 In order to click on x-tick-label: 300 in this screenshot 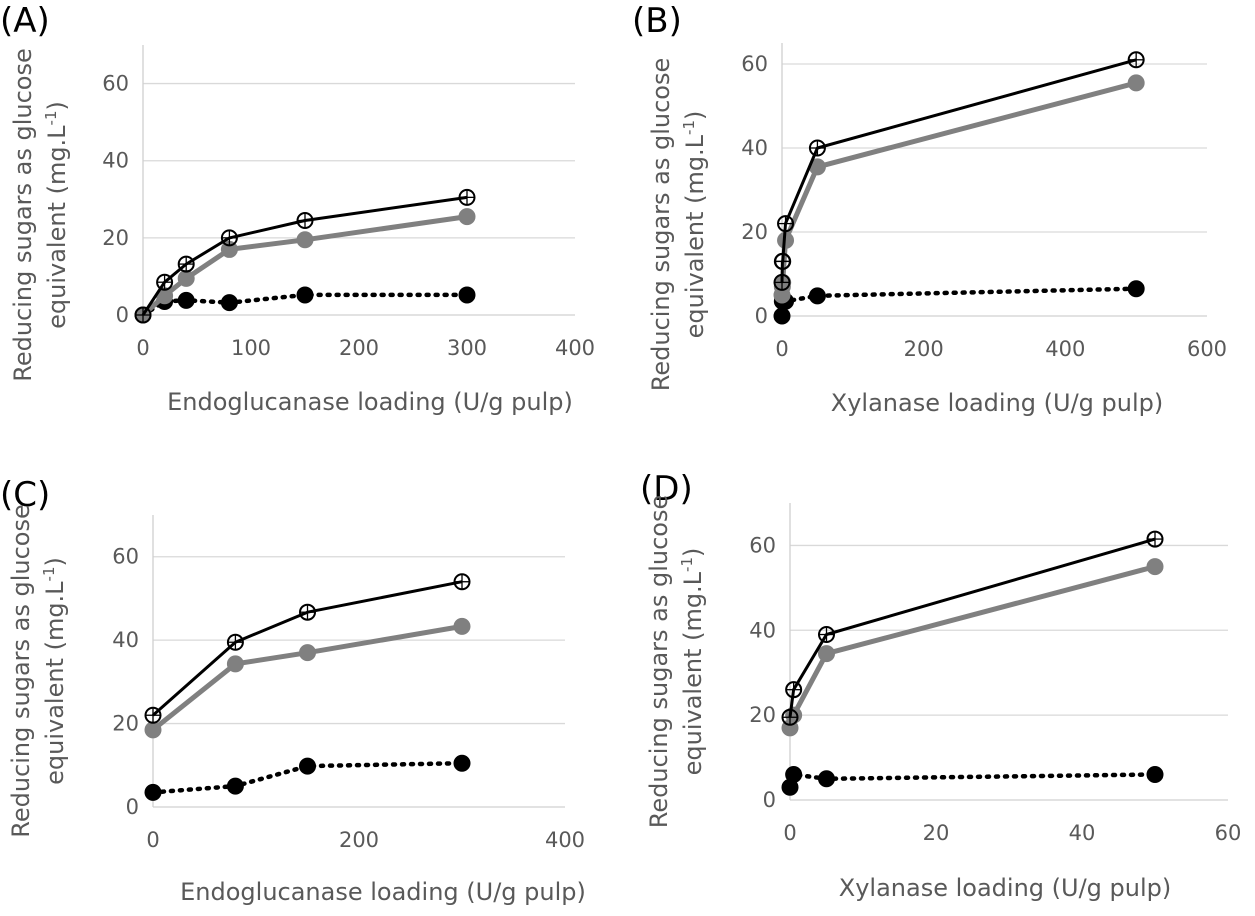, I will do `click(467, 348)`.